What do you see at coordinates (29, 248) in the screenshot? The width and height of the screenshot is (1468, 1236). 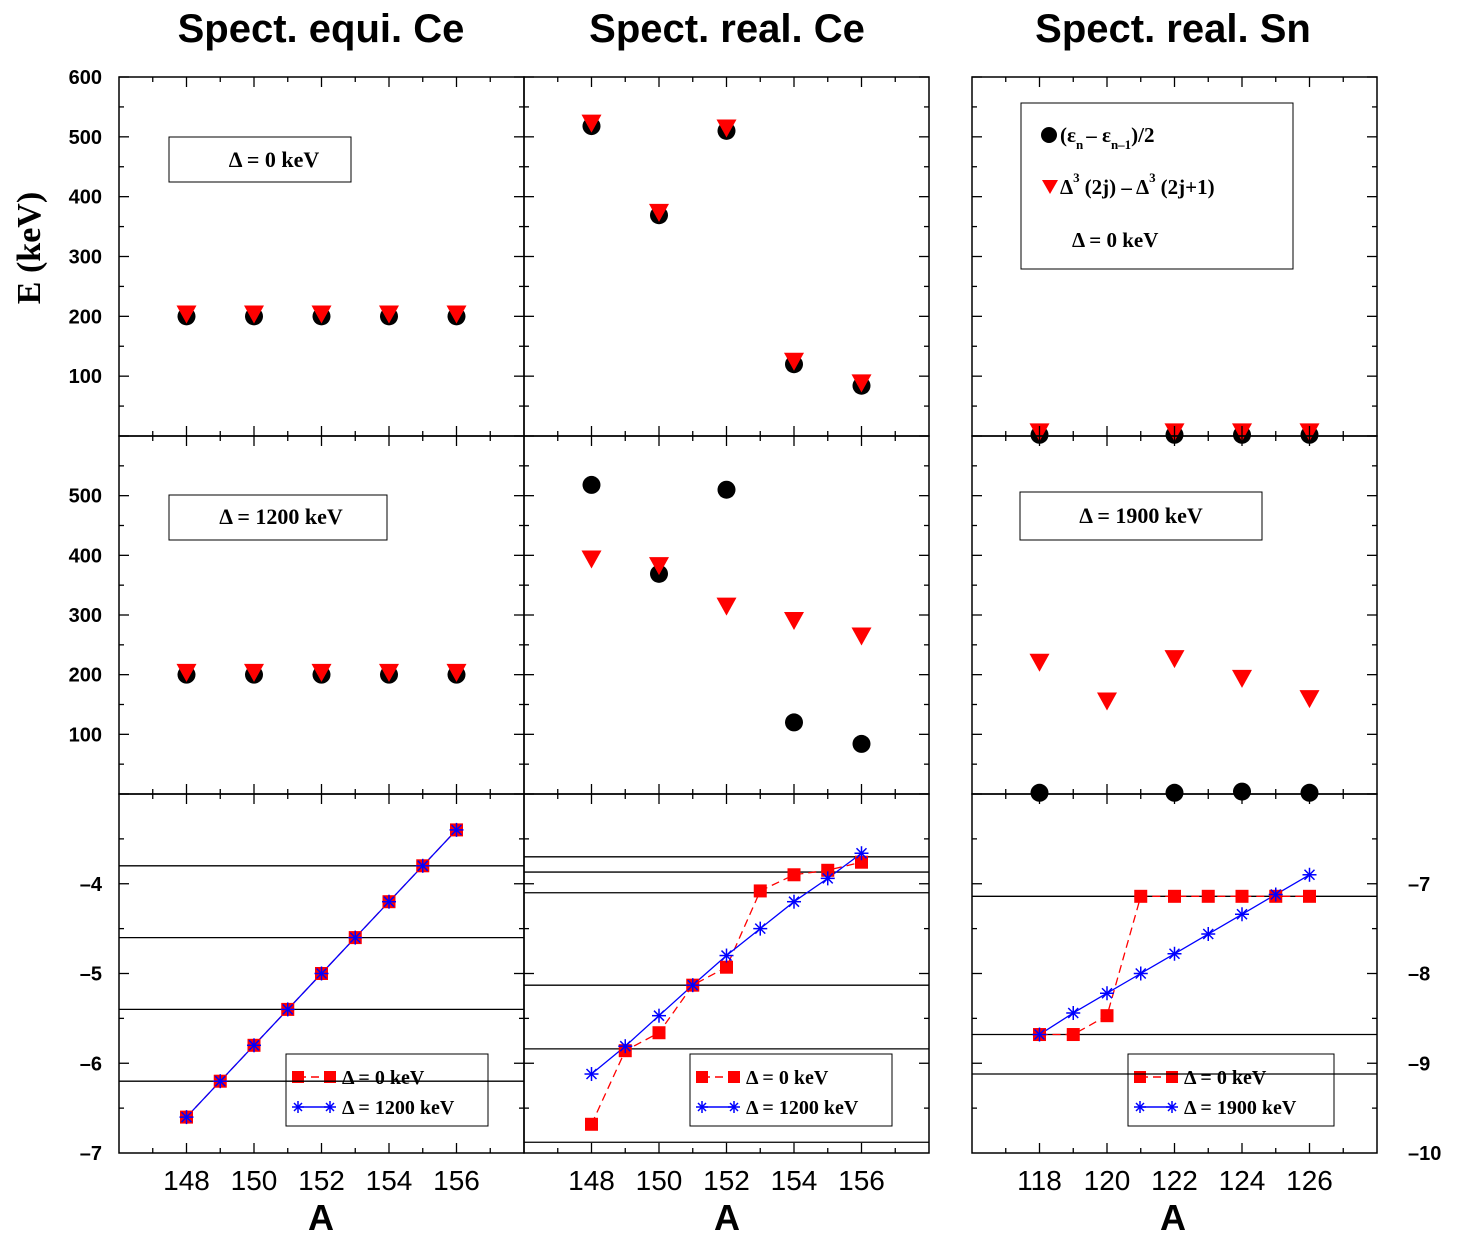 I see `y-axis-label: E (keV)` at bounding box center [29, 248].